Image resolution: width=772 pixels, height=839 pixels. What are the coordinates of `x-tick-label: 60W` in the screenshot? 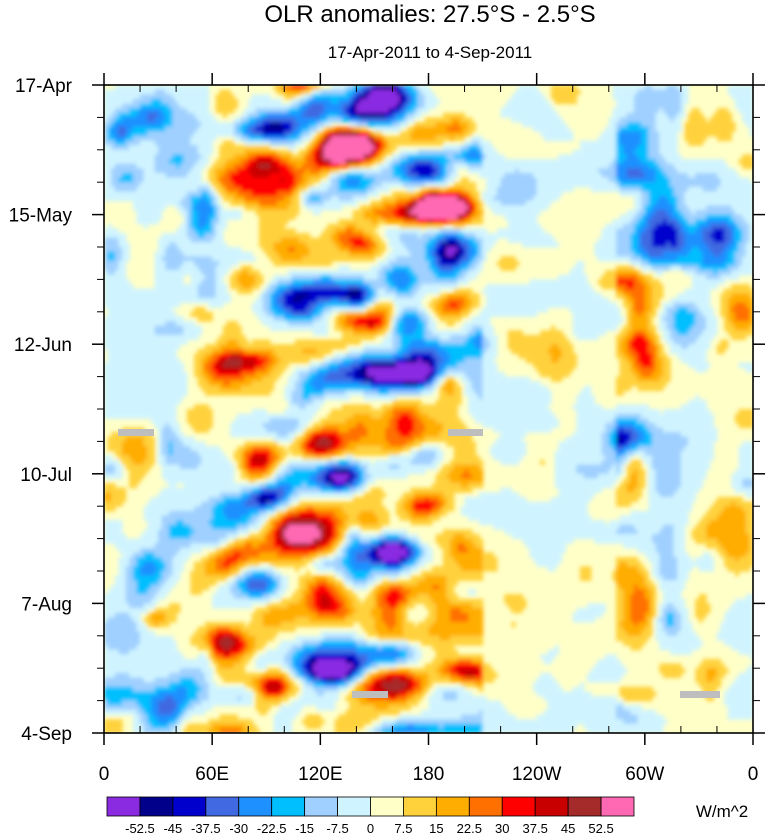 It's located at (644, 774).